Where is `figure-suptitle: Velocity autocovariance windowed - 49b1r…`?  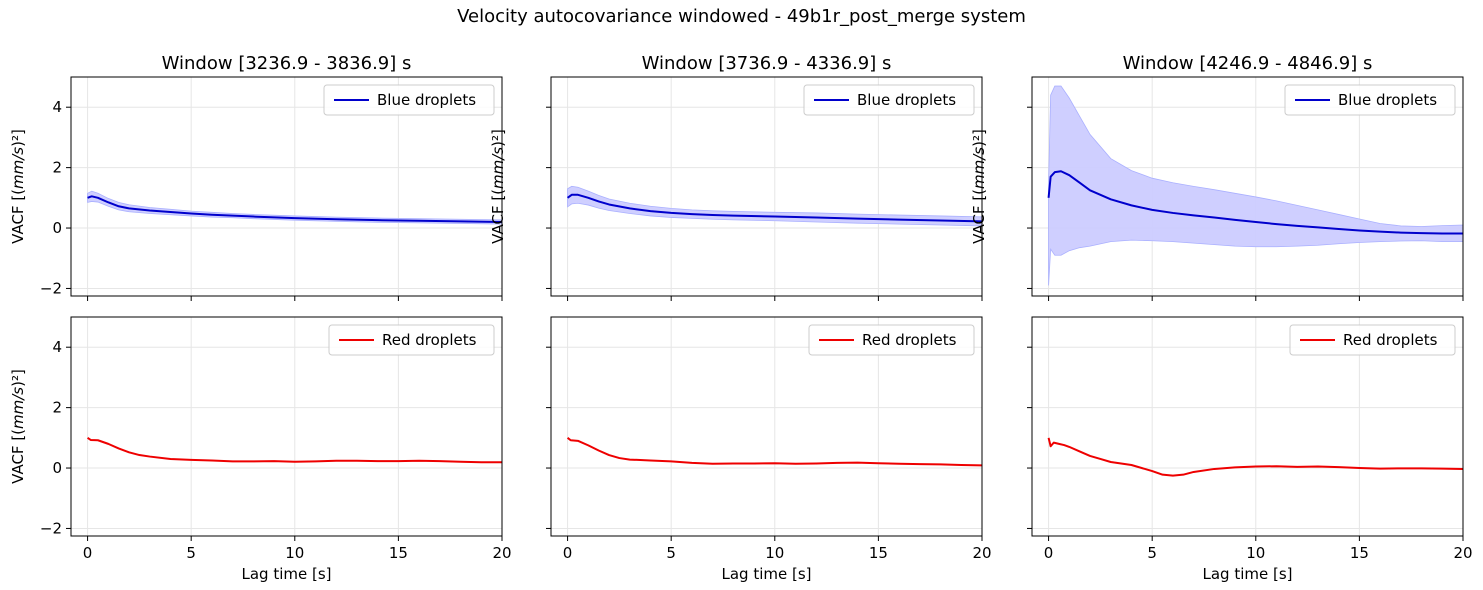
figure-suptitle: Velocity autocovariance windowed - 49b1r… is located at coordinates (741, 16).